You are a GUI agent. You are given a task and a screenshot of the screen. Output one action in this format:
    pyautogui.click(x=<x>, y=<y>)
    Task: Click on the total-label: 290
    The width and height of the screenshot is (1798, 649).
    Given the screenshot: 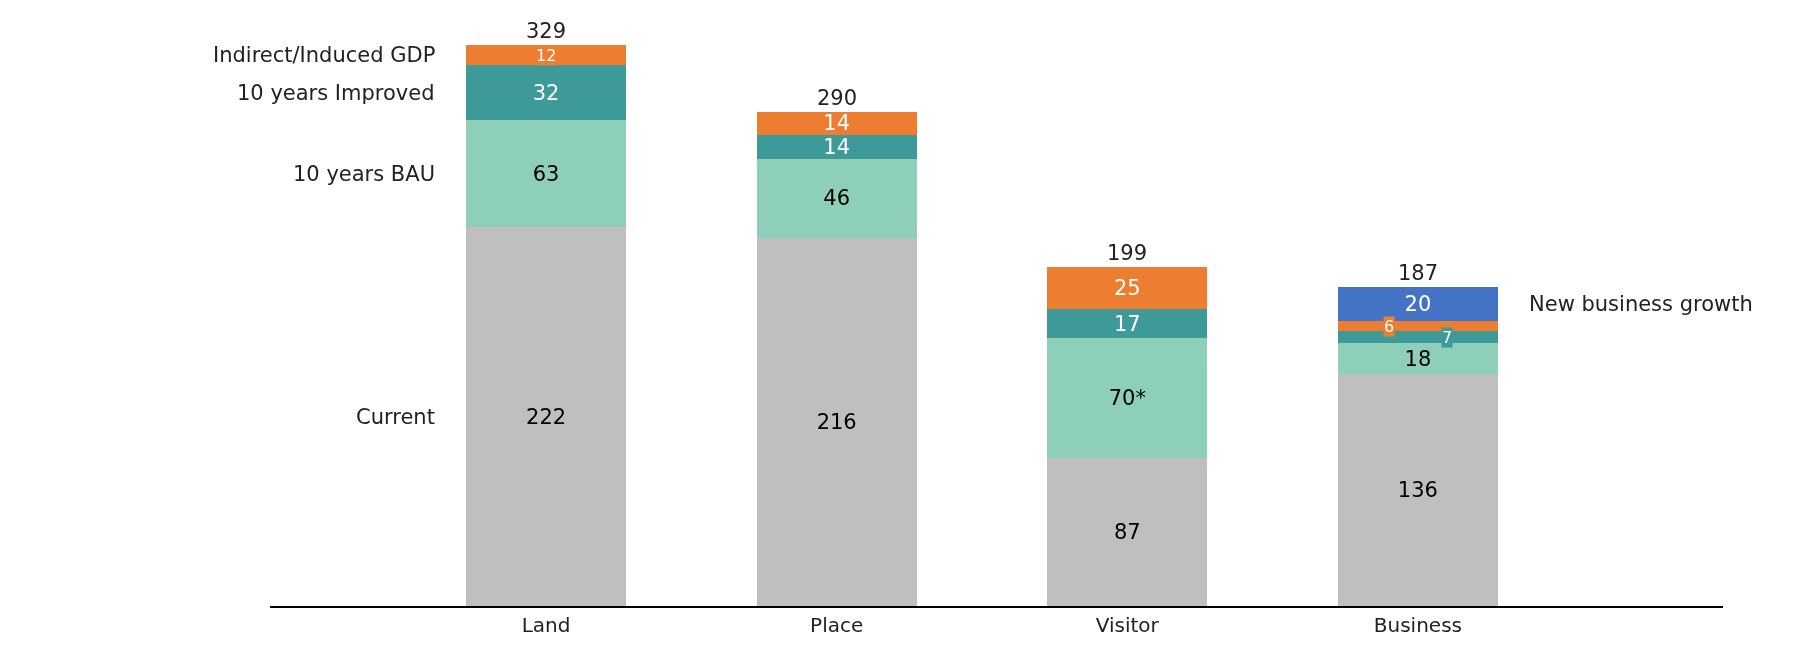 What is the action you would take?
    pyautogui.click(x=837, y=98)
    